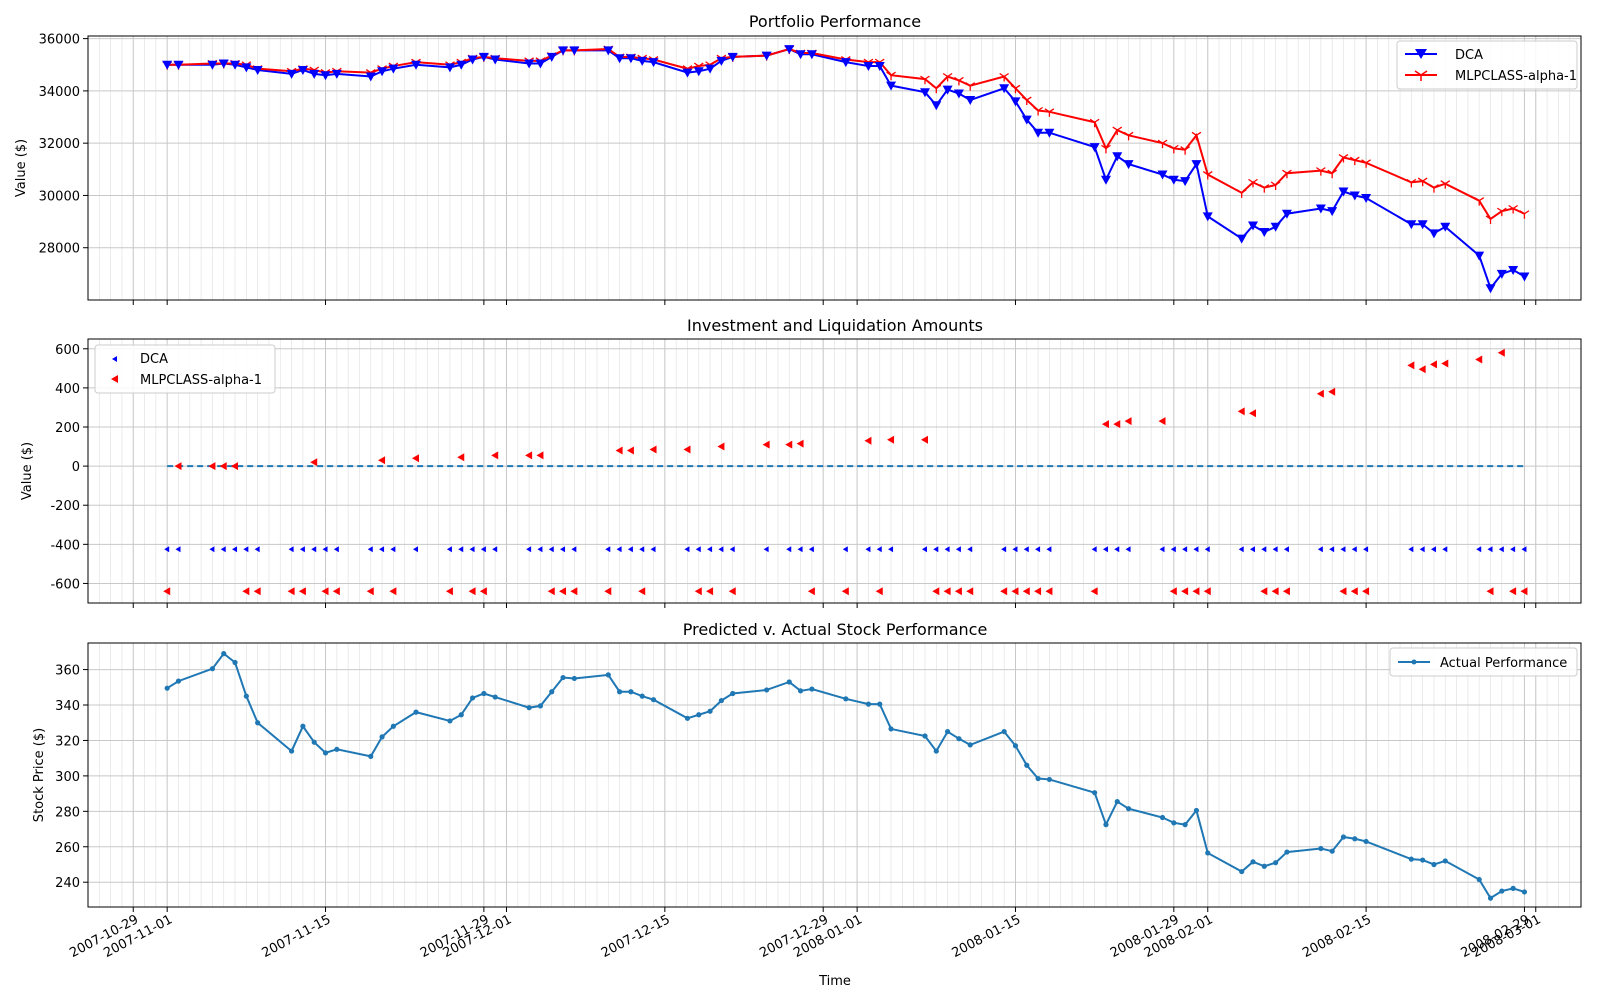 The height and width of the screenshot is (1000, 1600). What do you see at coordinates (1487, 65) in the screenshot?
I see `portfolio-legend-box` at bounding box center [1487, 65].